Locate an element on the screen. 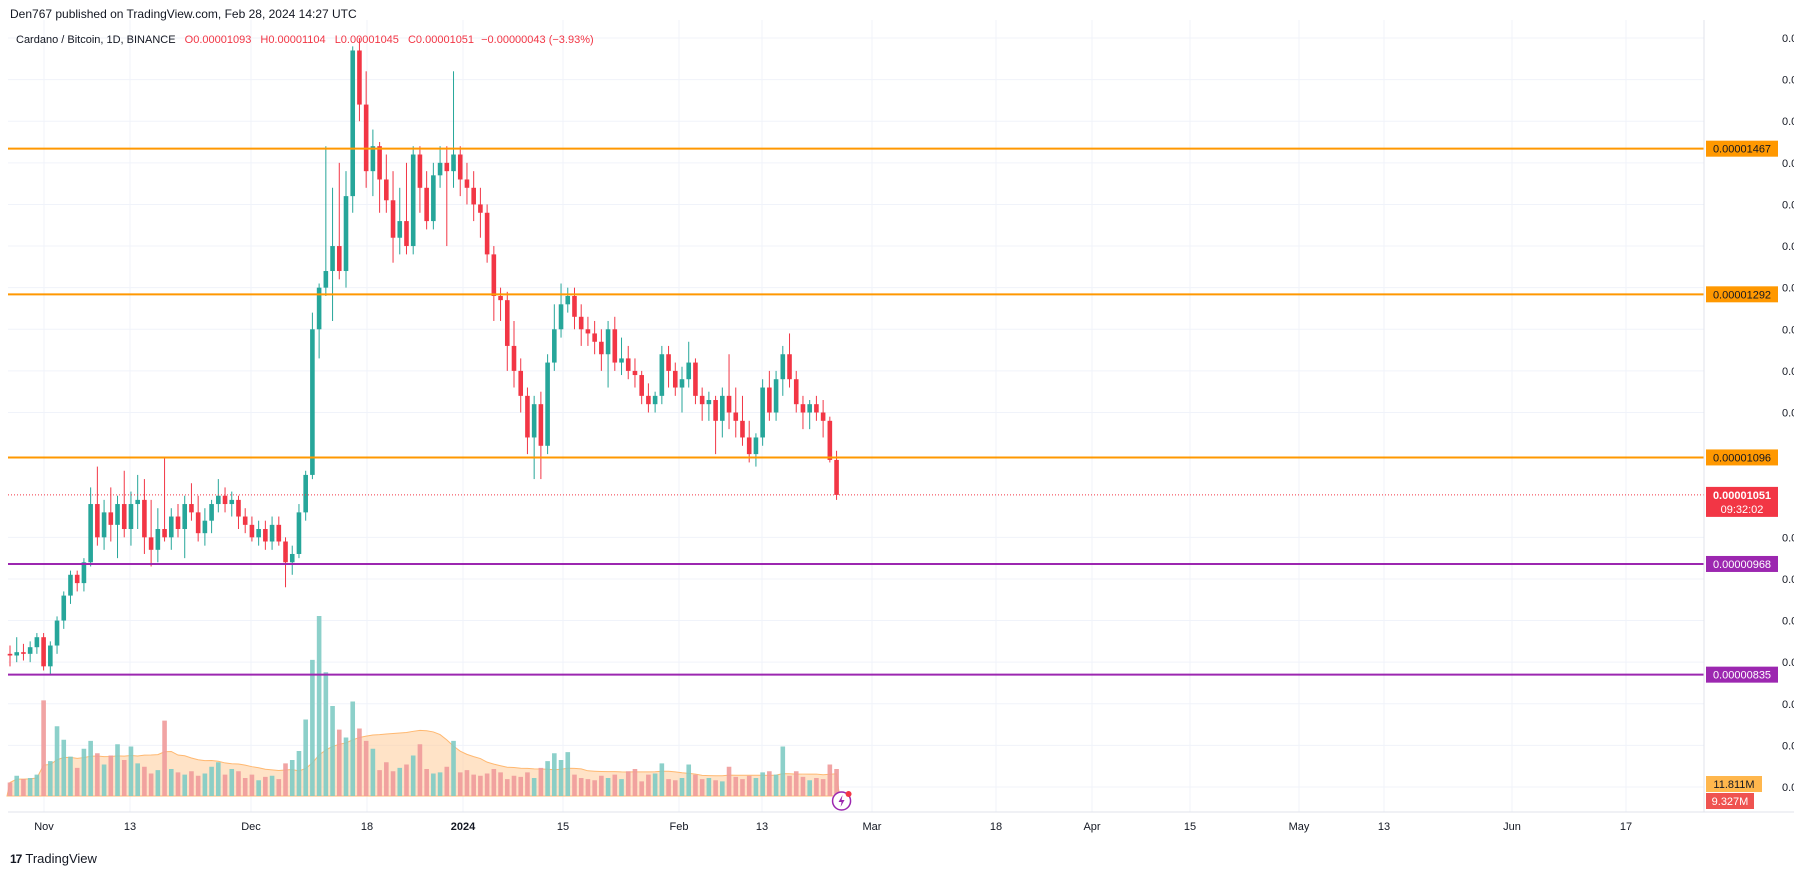 The width and height of the screenshot is (1794, 877). time-tick-label: Feb is located at coordinates (679, 827).